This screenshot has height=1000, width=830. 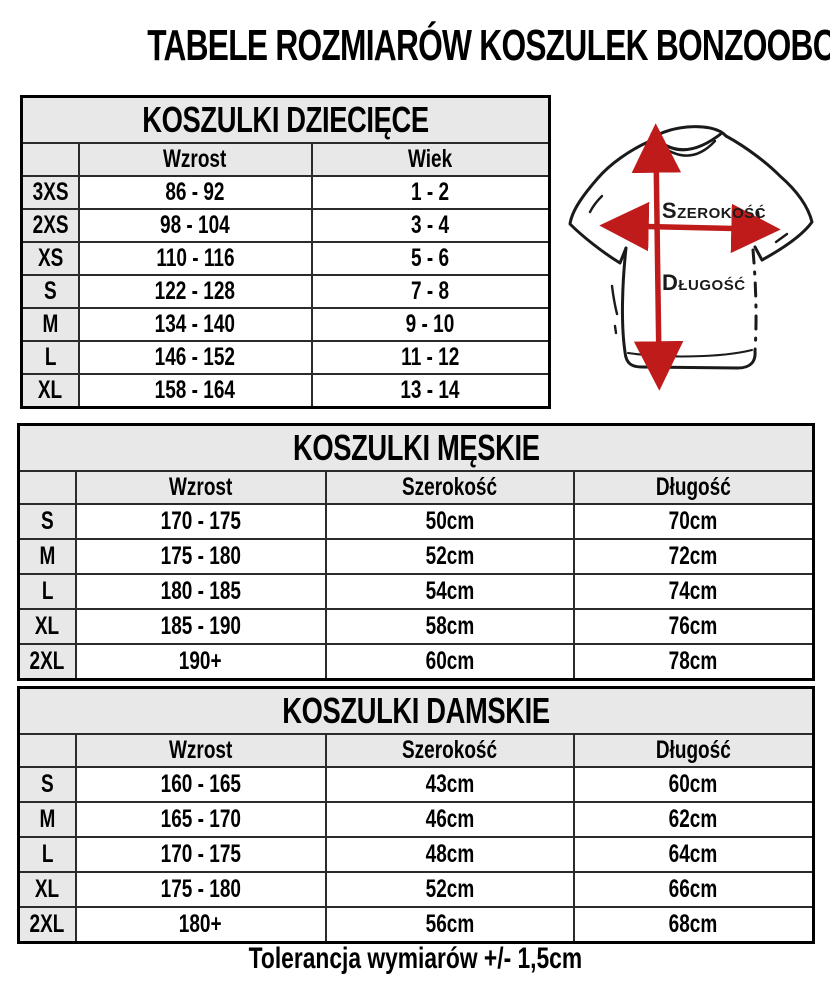 I want to click on dlugosc-cell: 60cm, so click(x=693, y=784).